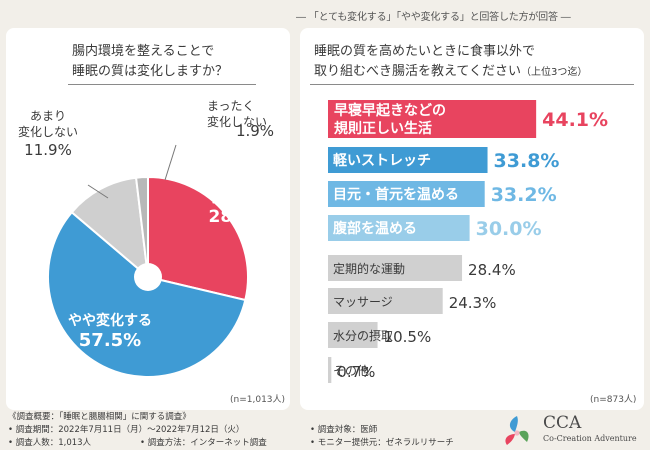 The image size is (650, 450). Describe the element at coordinates (613, 400) in the screenshot. I see `right-respondent-count: (n=873人)` at that location.